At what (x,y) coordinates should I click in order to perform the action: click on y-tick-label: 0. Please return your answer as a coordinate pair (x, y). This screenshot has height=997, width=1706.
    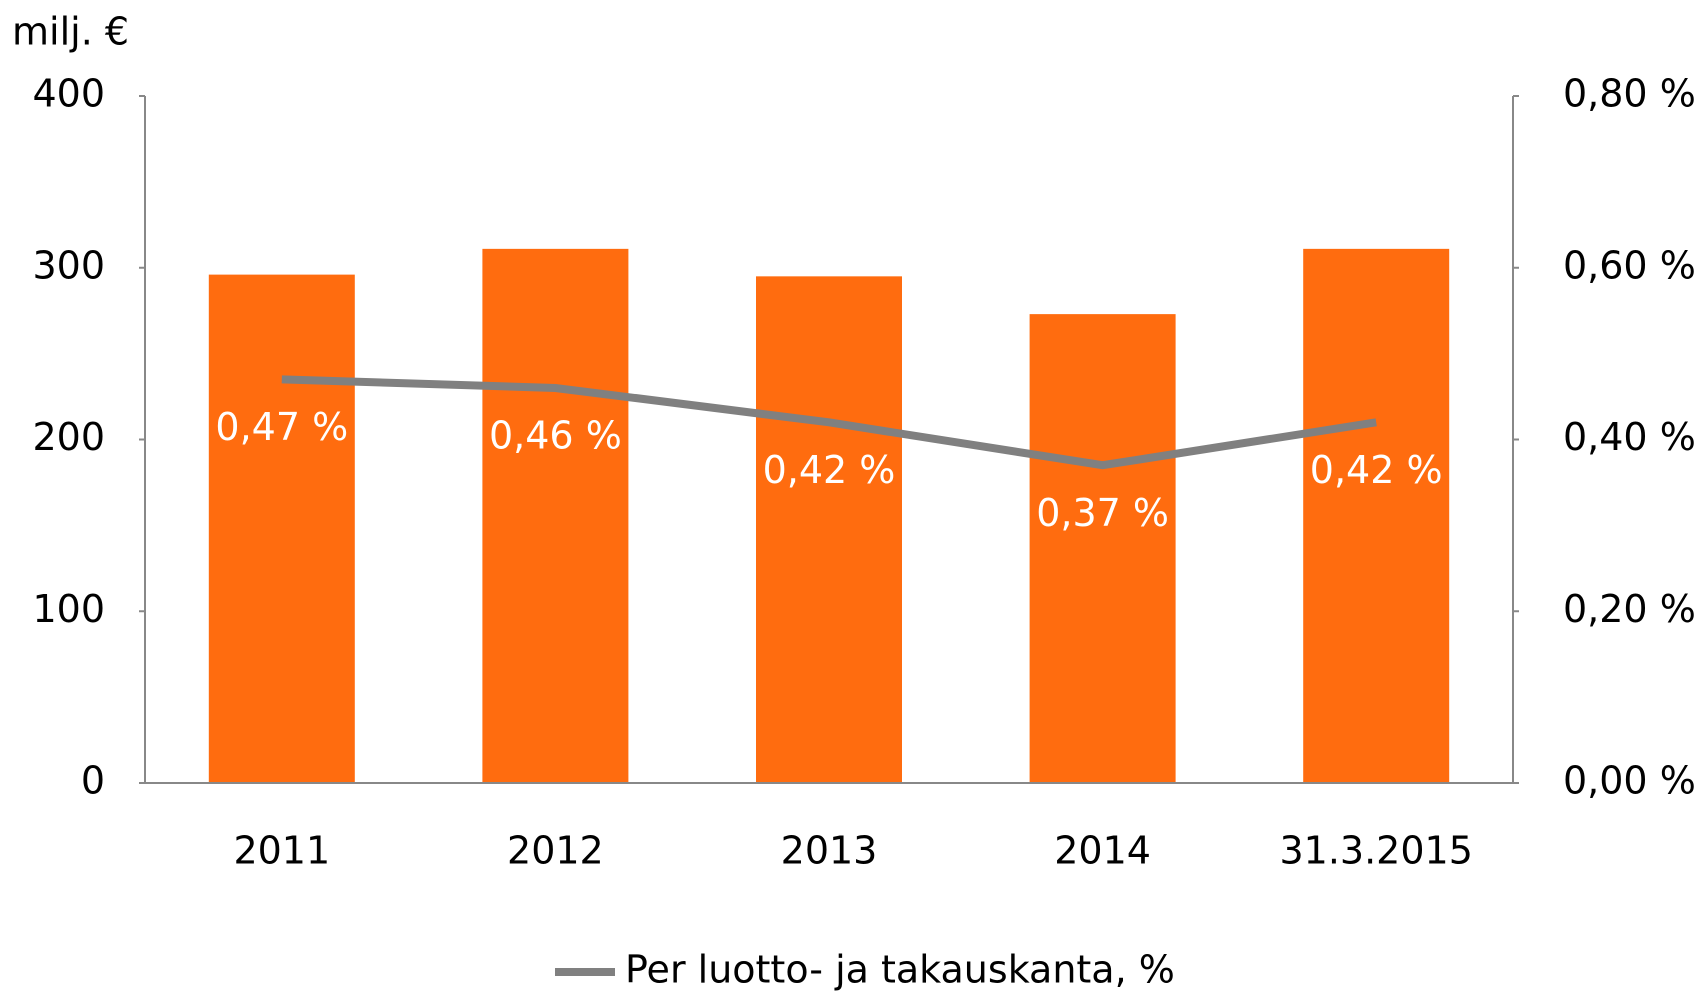
    Looking at the image, I should click on (93, 781).